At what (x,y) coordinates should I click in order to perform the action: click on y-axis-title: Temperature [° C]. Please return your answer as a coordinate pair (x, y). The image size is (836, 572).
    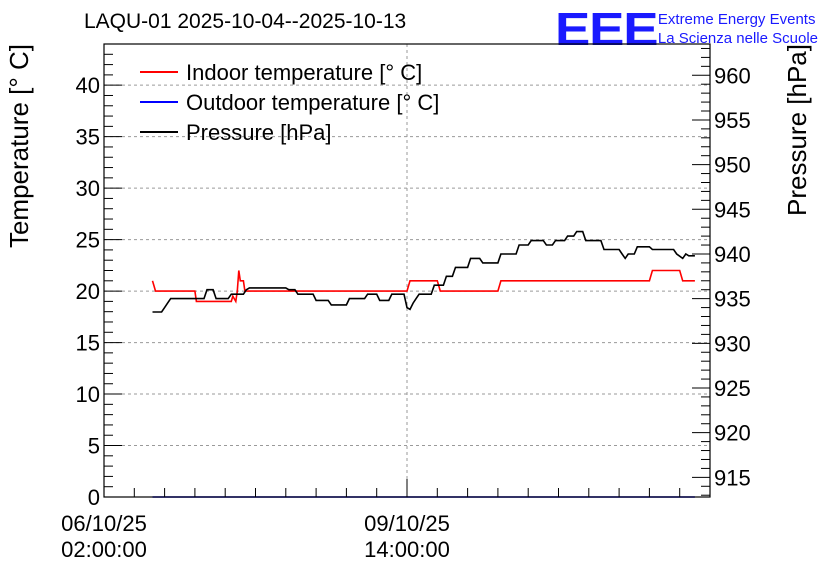
    Looking at the image, I should click on (19, 146).